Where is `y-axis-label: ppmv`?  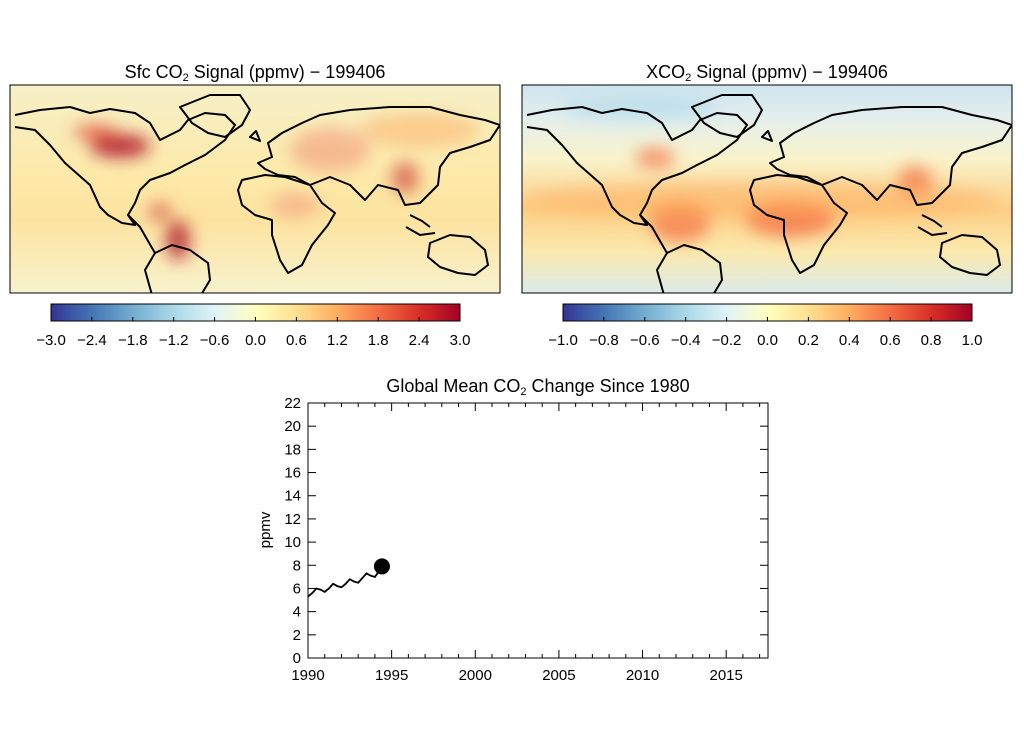
y-axis-label: ppmv is located at coordinates (265, 529).